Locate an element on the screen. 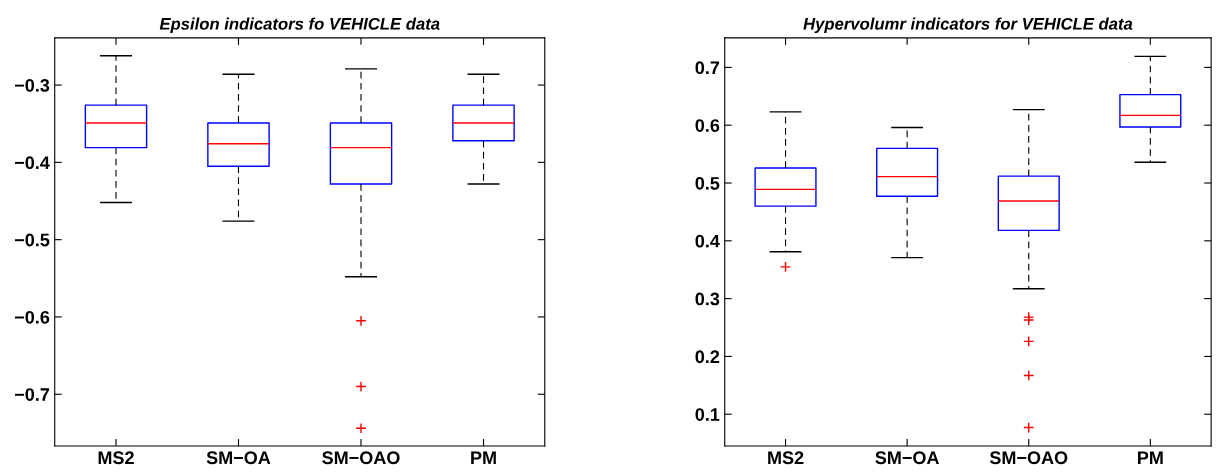 This screenshot has width=1216, height=474. y-tick-label: 0.5 is located at coordinates (707, 183).